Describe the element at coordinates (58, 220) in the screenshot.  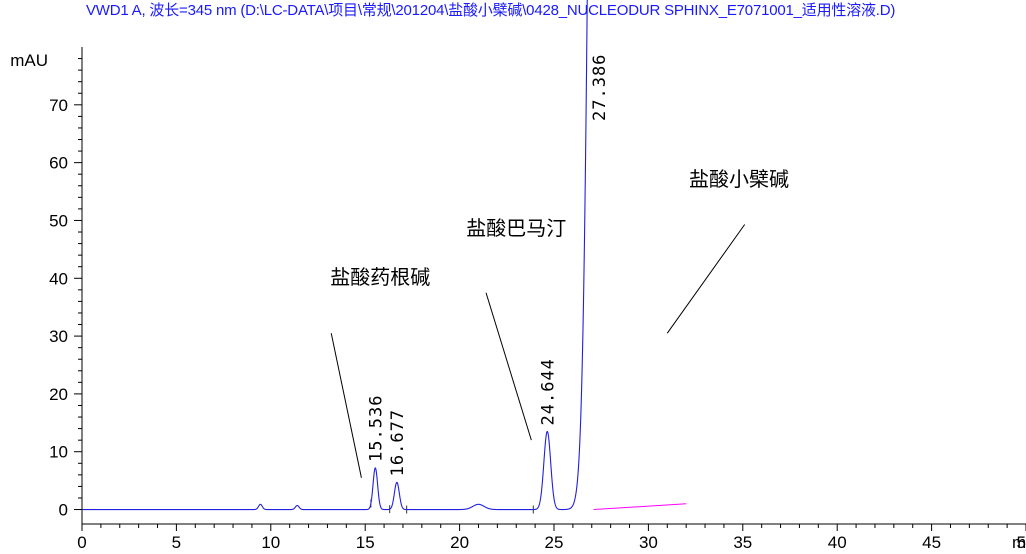
I see `y-tick-label: 50` at that location.